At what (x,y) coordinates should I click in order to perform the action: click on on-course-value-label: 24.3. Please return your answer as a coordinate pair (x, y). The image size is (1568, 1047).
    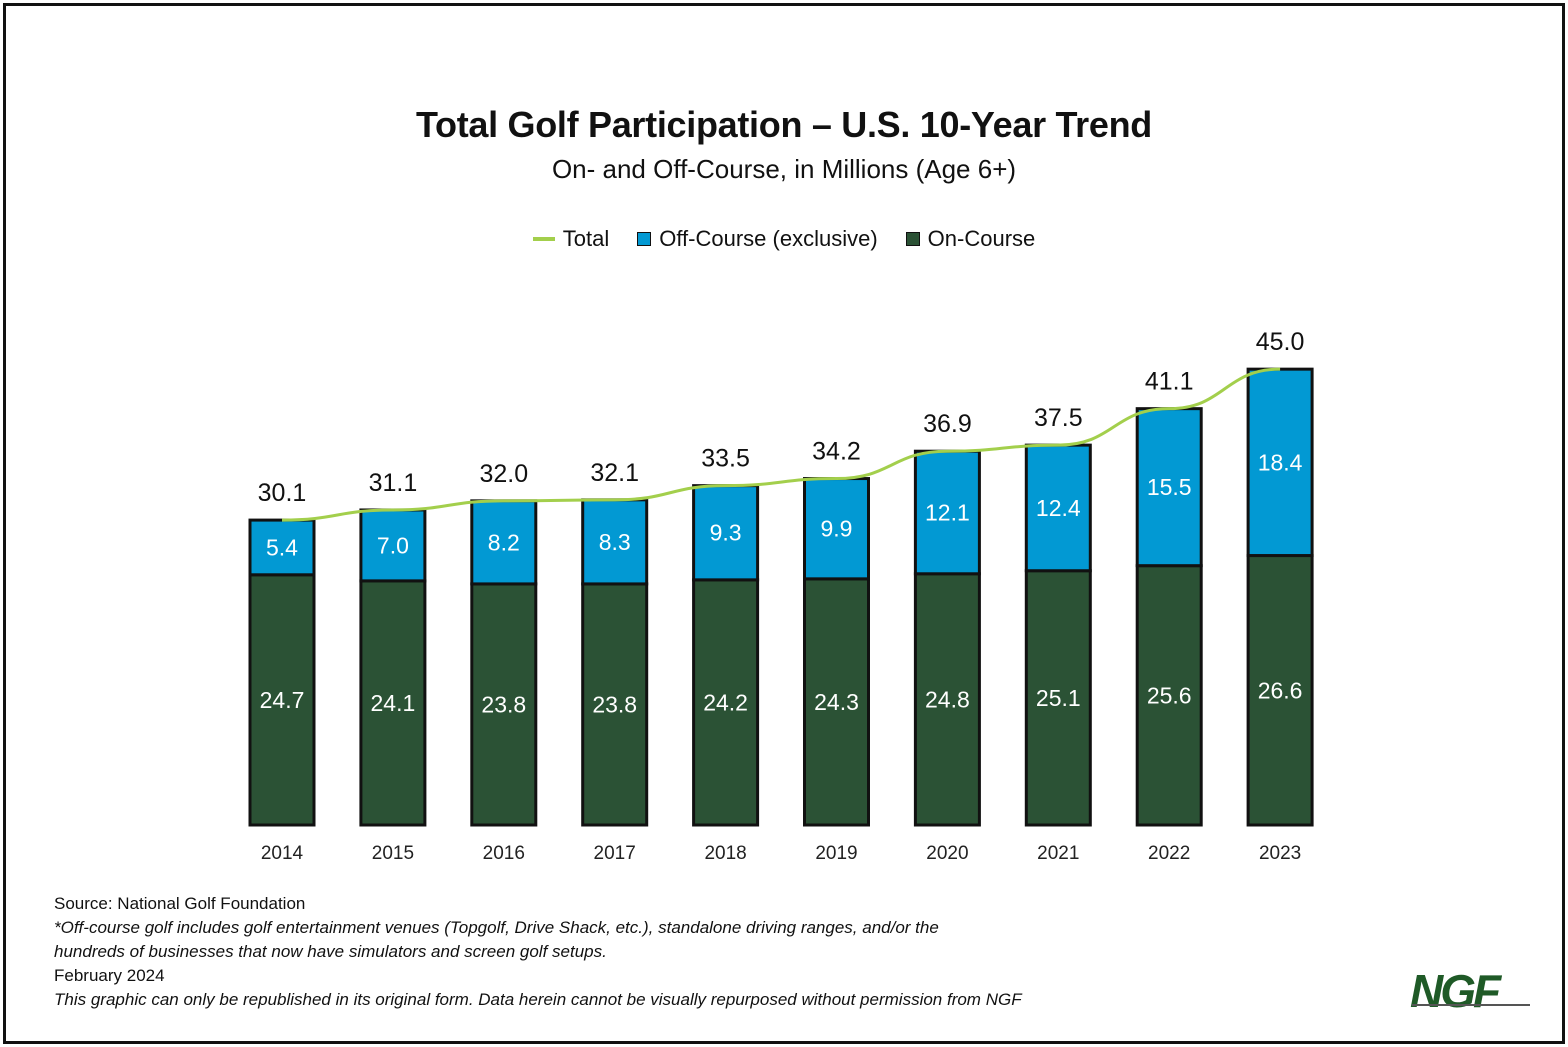
    Looking at the image, I should click on (836, 702).